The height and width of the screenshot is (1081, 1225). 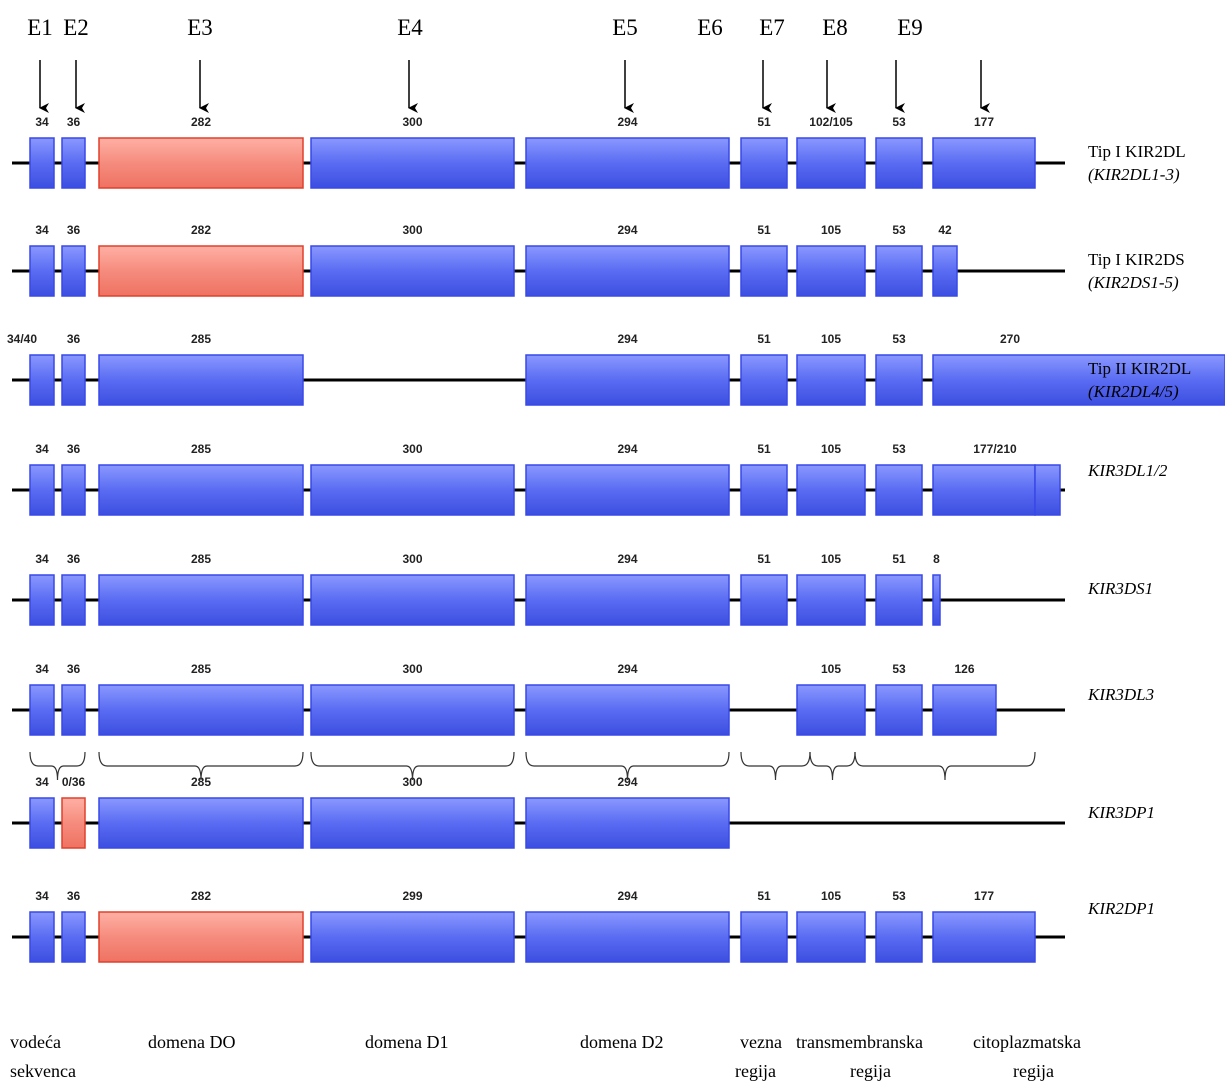 I want to click on exon-size: 51, so click(x=764, y=449).